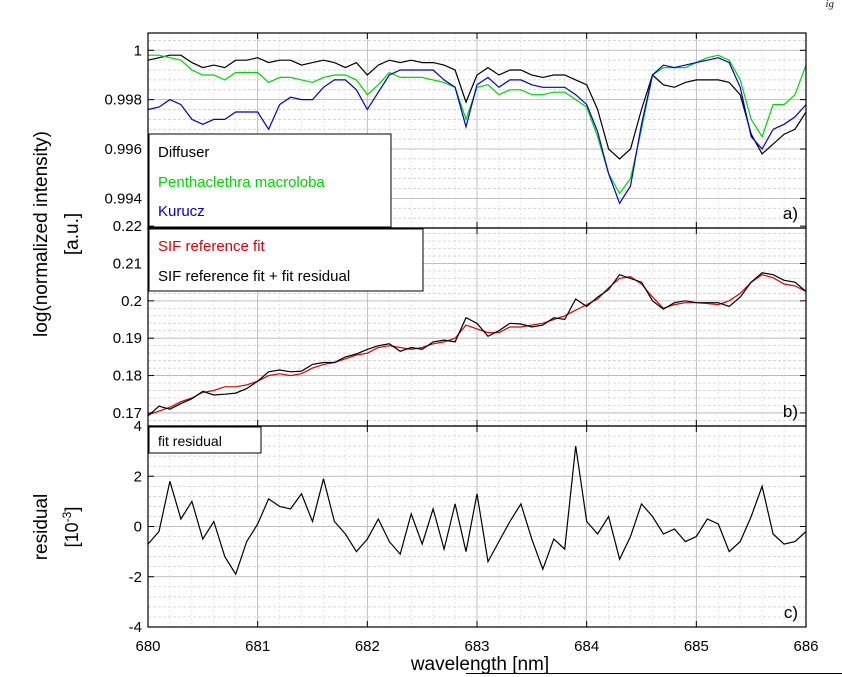 The image size is (842, 677). I want to click on y-tick-label: 0, so click(138, 527).